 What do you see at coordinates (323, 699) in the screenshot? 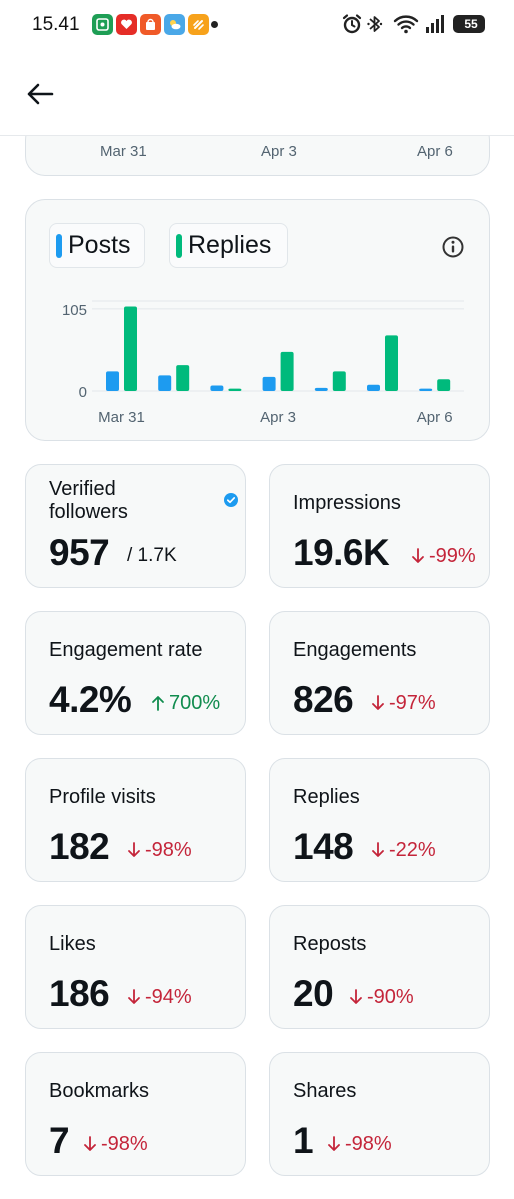
I see `stat-value: 826` at bounding box center [323, 699].